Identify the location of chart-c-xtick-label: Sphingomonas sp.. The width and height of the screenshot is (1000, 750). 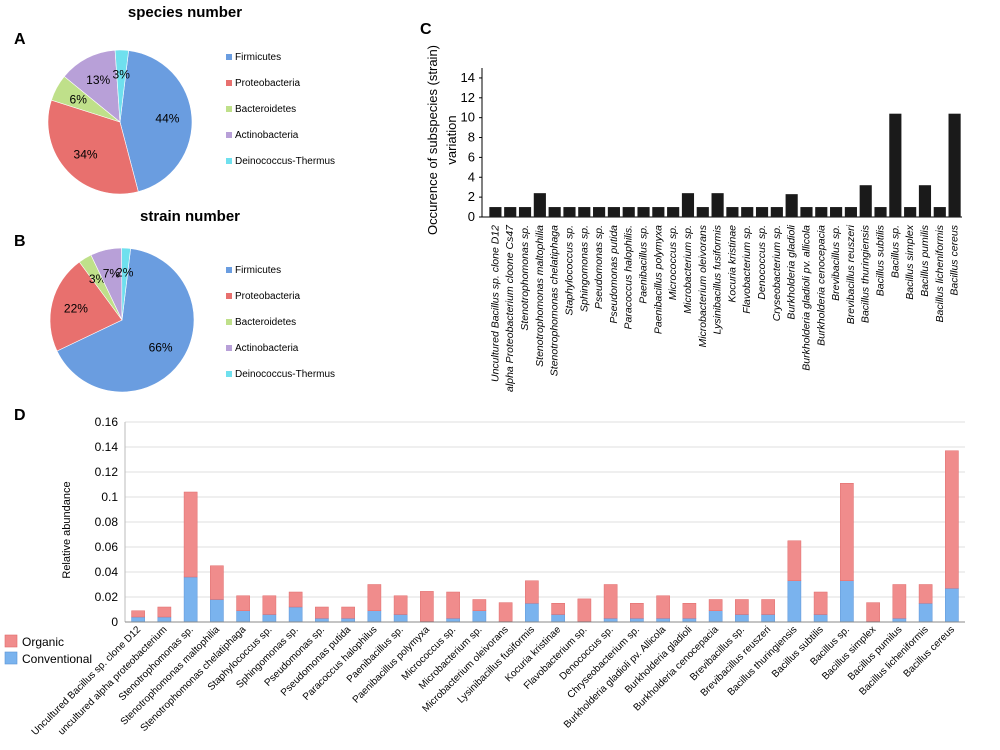
(584, 268).